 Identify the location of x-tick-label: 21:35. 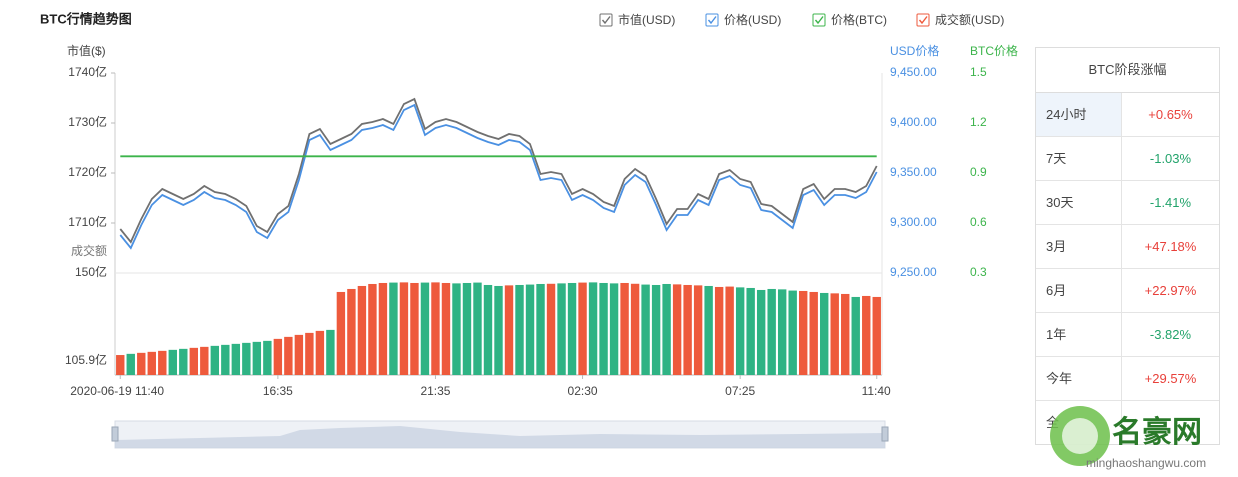
(435, 391).